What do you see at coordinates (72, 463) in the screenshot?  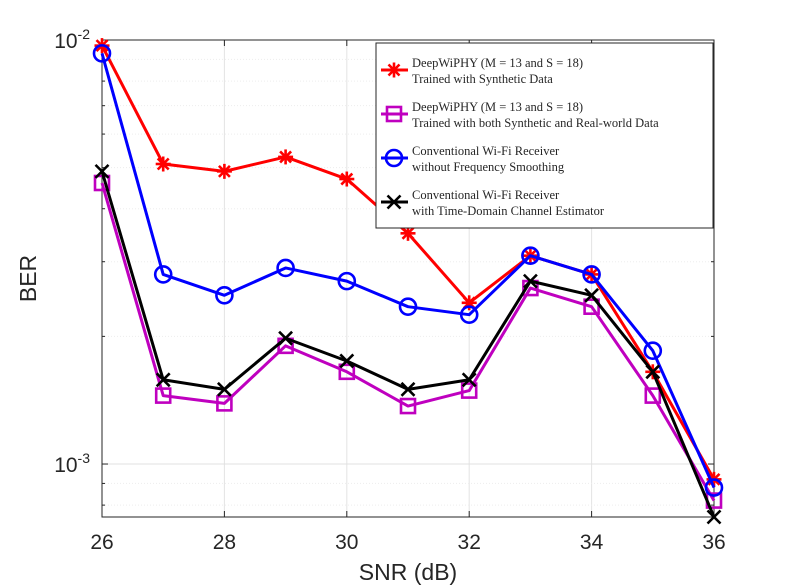 I see `y-tick-label: 10⁻³` at bounding box center [72, 463].